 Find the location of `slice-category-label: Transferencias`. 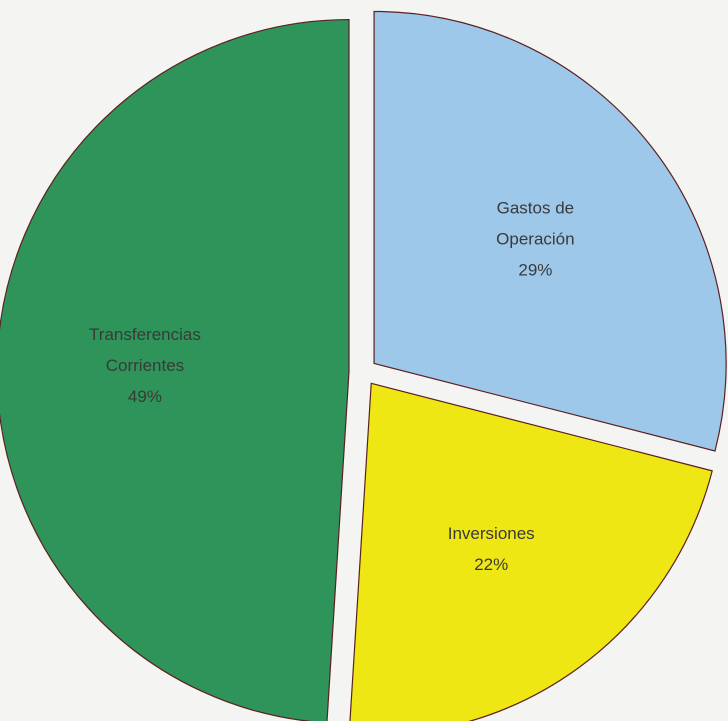

slice-category-label: Transferencias is located at coordinates (145, 334).